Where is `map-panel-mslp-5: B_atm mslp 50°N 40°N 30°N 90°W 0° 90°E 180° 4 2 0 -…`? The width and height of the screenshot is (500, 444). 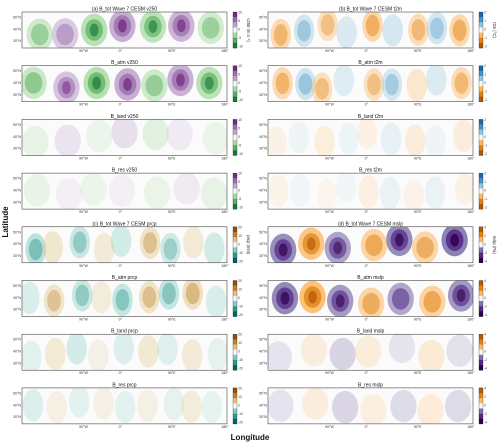 map-panel-mslp-5: B_atm mslp 50°N 40°N 30°N 90°W 0° 90°E 180° 4 2 0 -… is located at coordinates (373, 298).